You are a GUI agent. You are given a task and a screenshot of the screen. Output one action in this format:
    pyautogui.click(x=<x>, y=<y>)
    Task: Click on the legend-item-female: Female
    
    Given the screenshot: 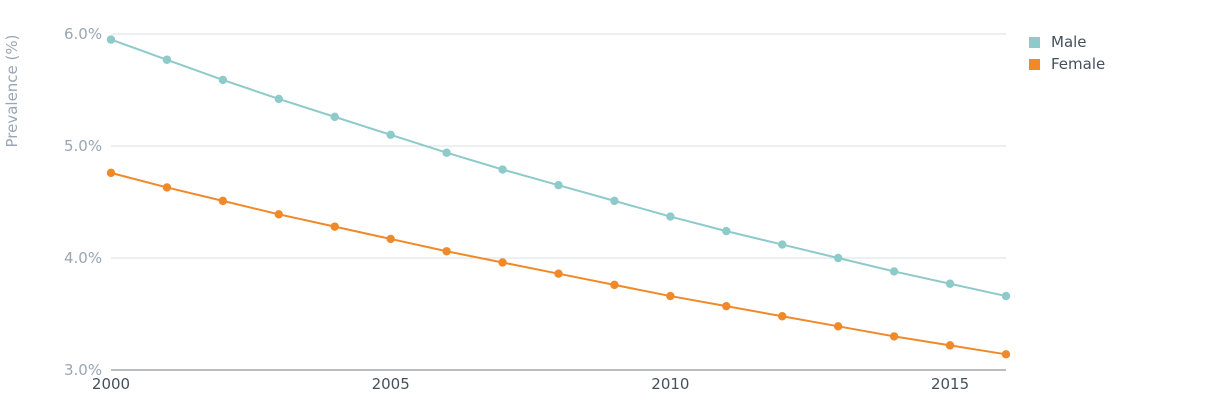 What is the action you would take?
    pyautogui.click(x=1067, y=64)
    